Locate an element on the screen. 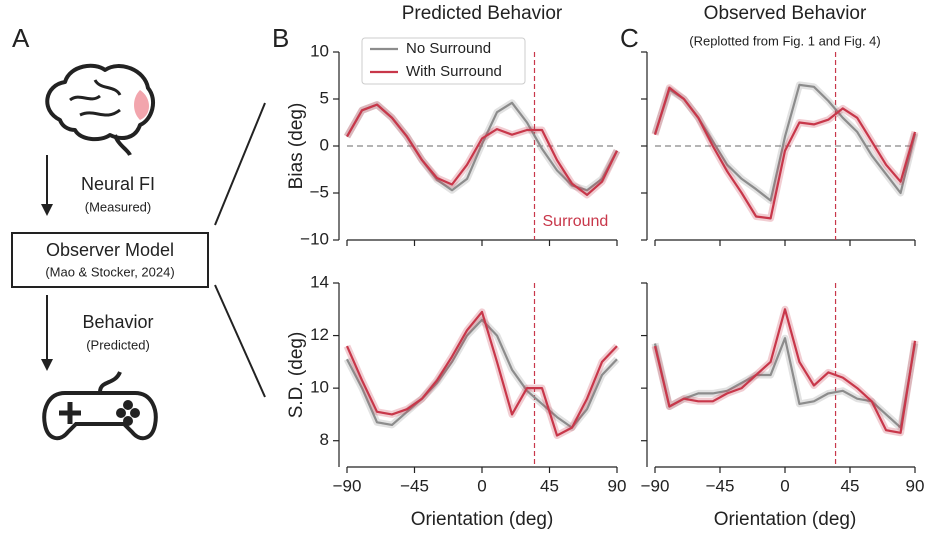 The width and height of the screenshot is (930, 535). model-label: Observer Model is located at coordinates (110, 250).